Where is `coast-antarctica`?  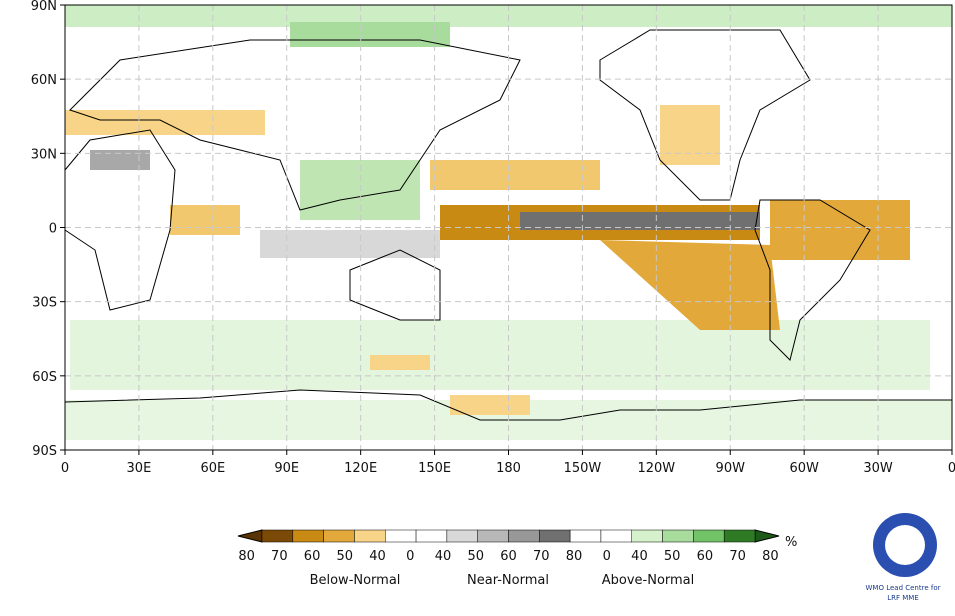 coast-antarctica is located at coordinates (508, 405).